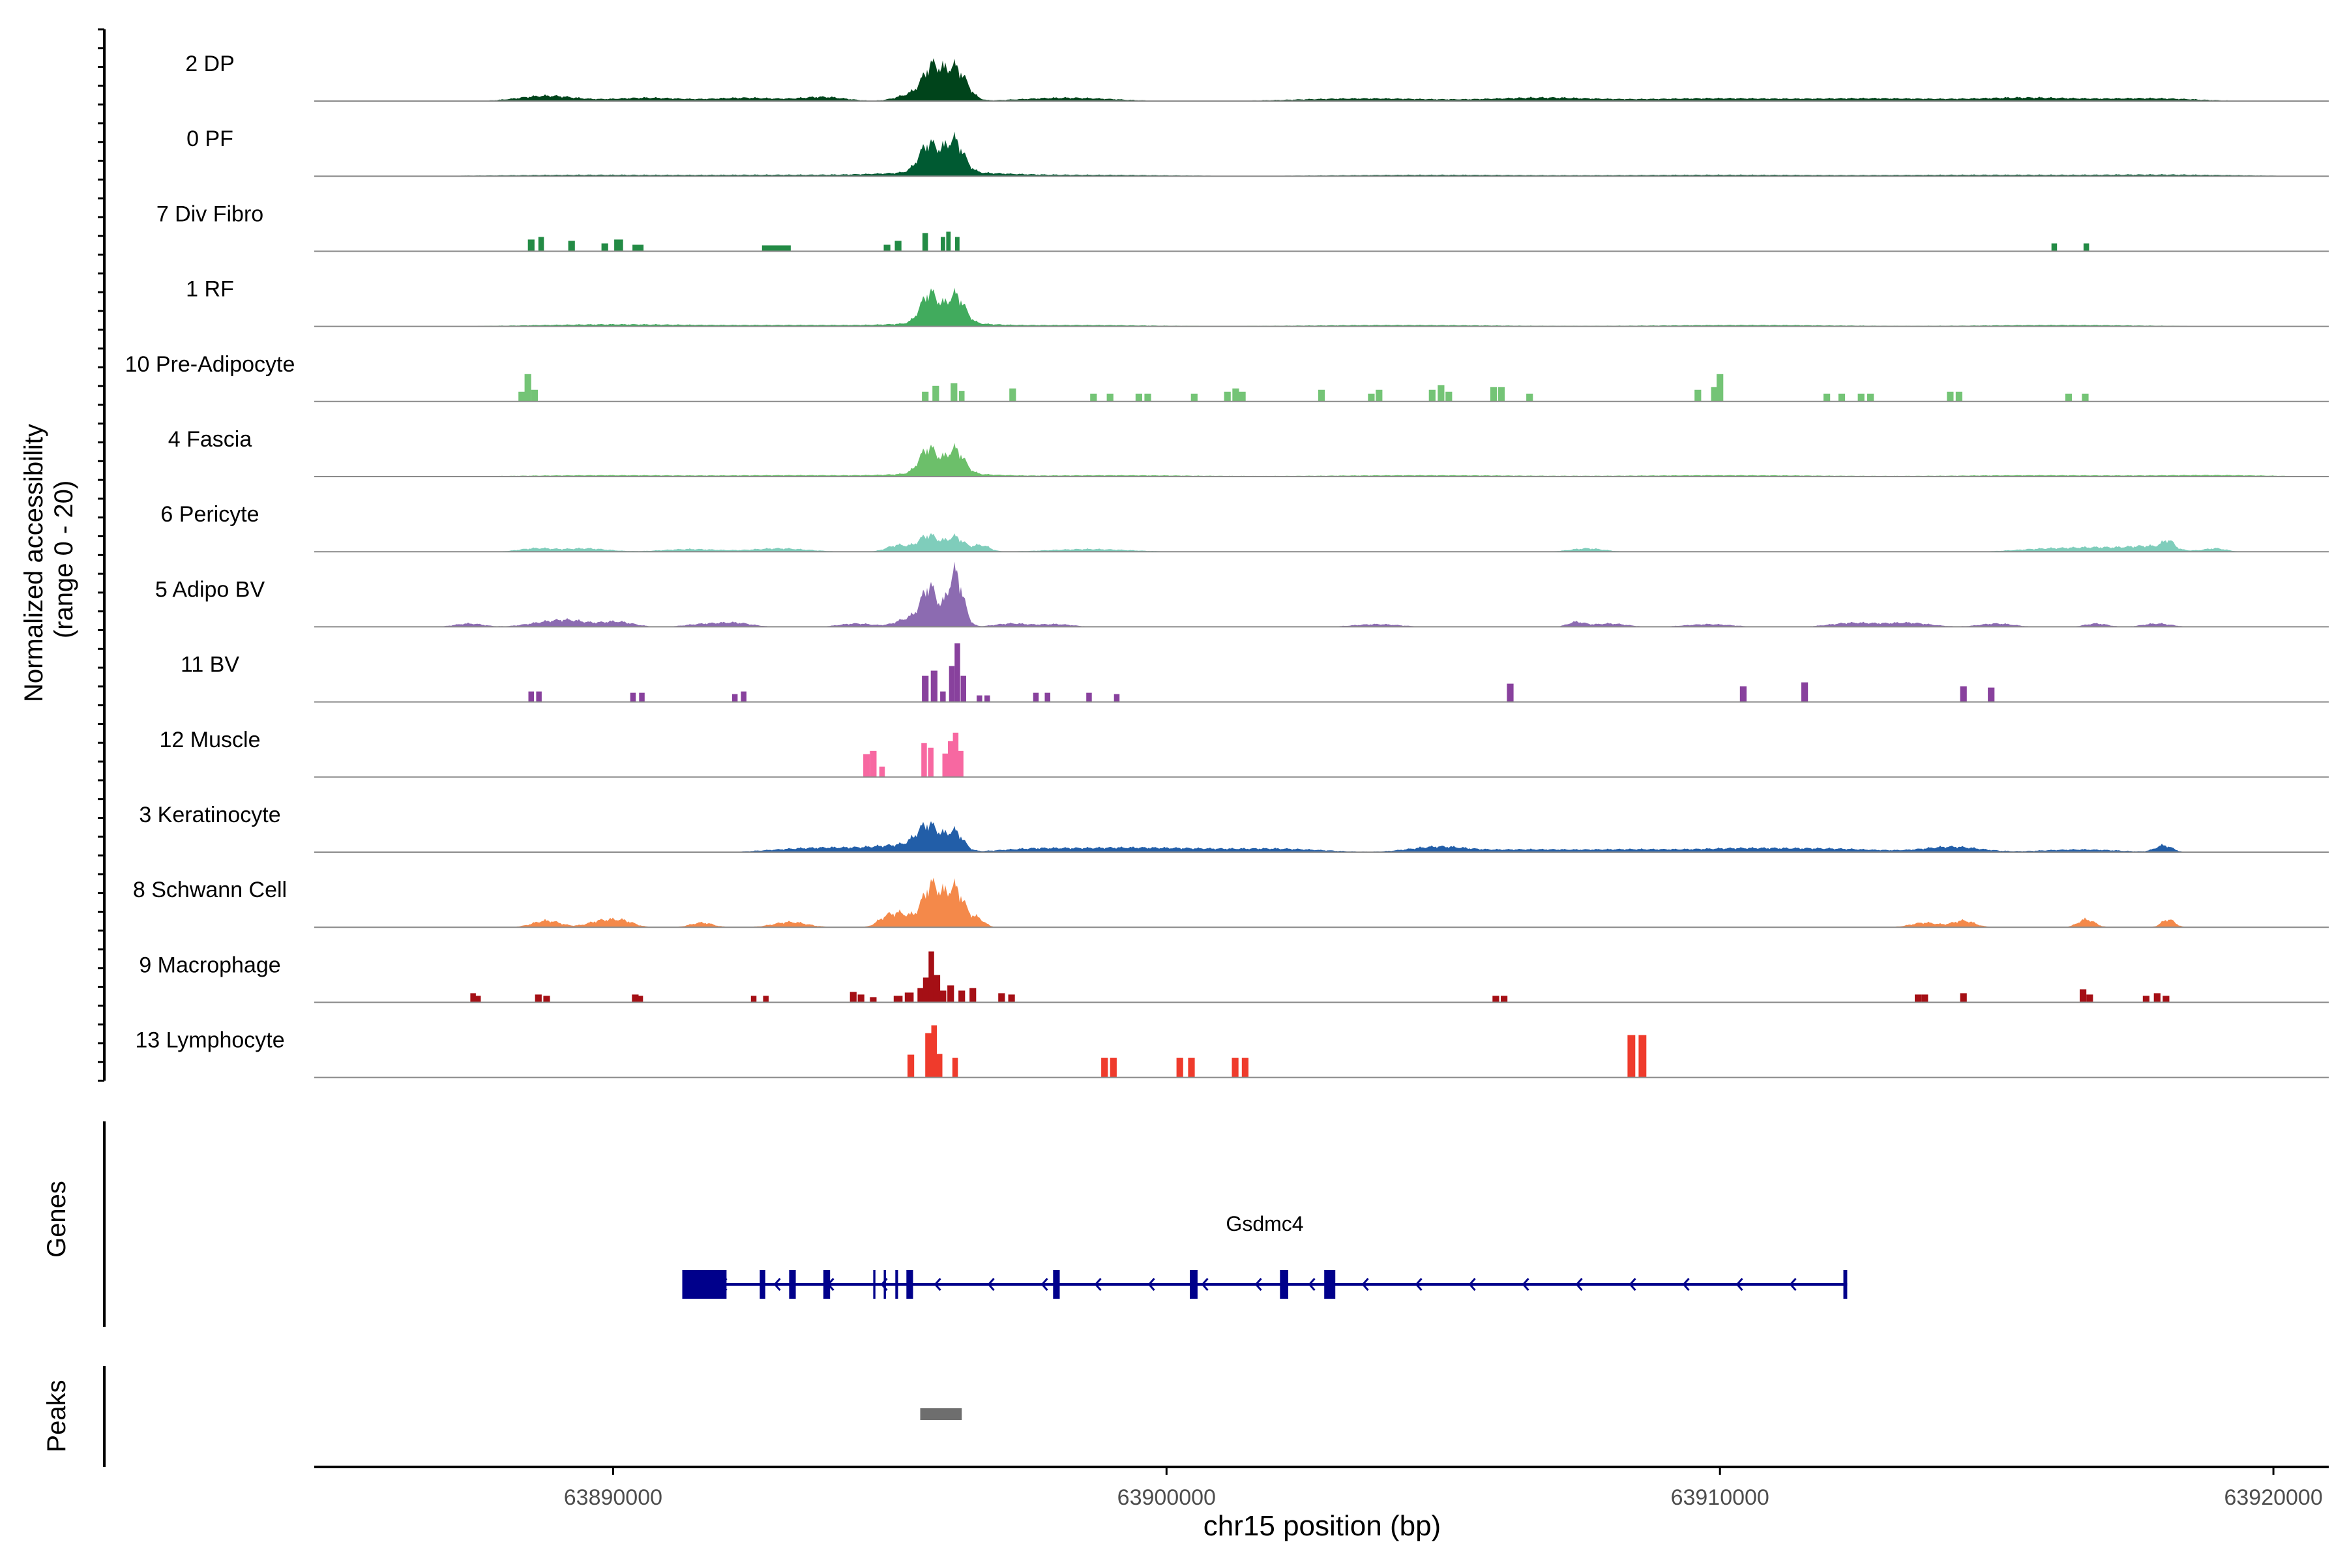  Describe the element at coordinates (1321, 154) in the screenshot. I see `coverage-area` at that location.